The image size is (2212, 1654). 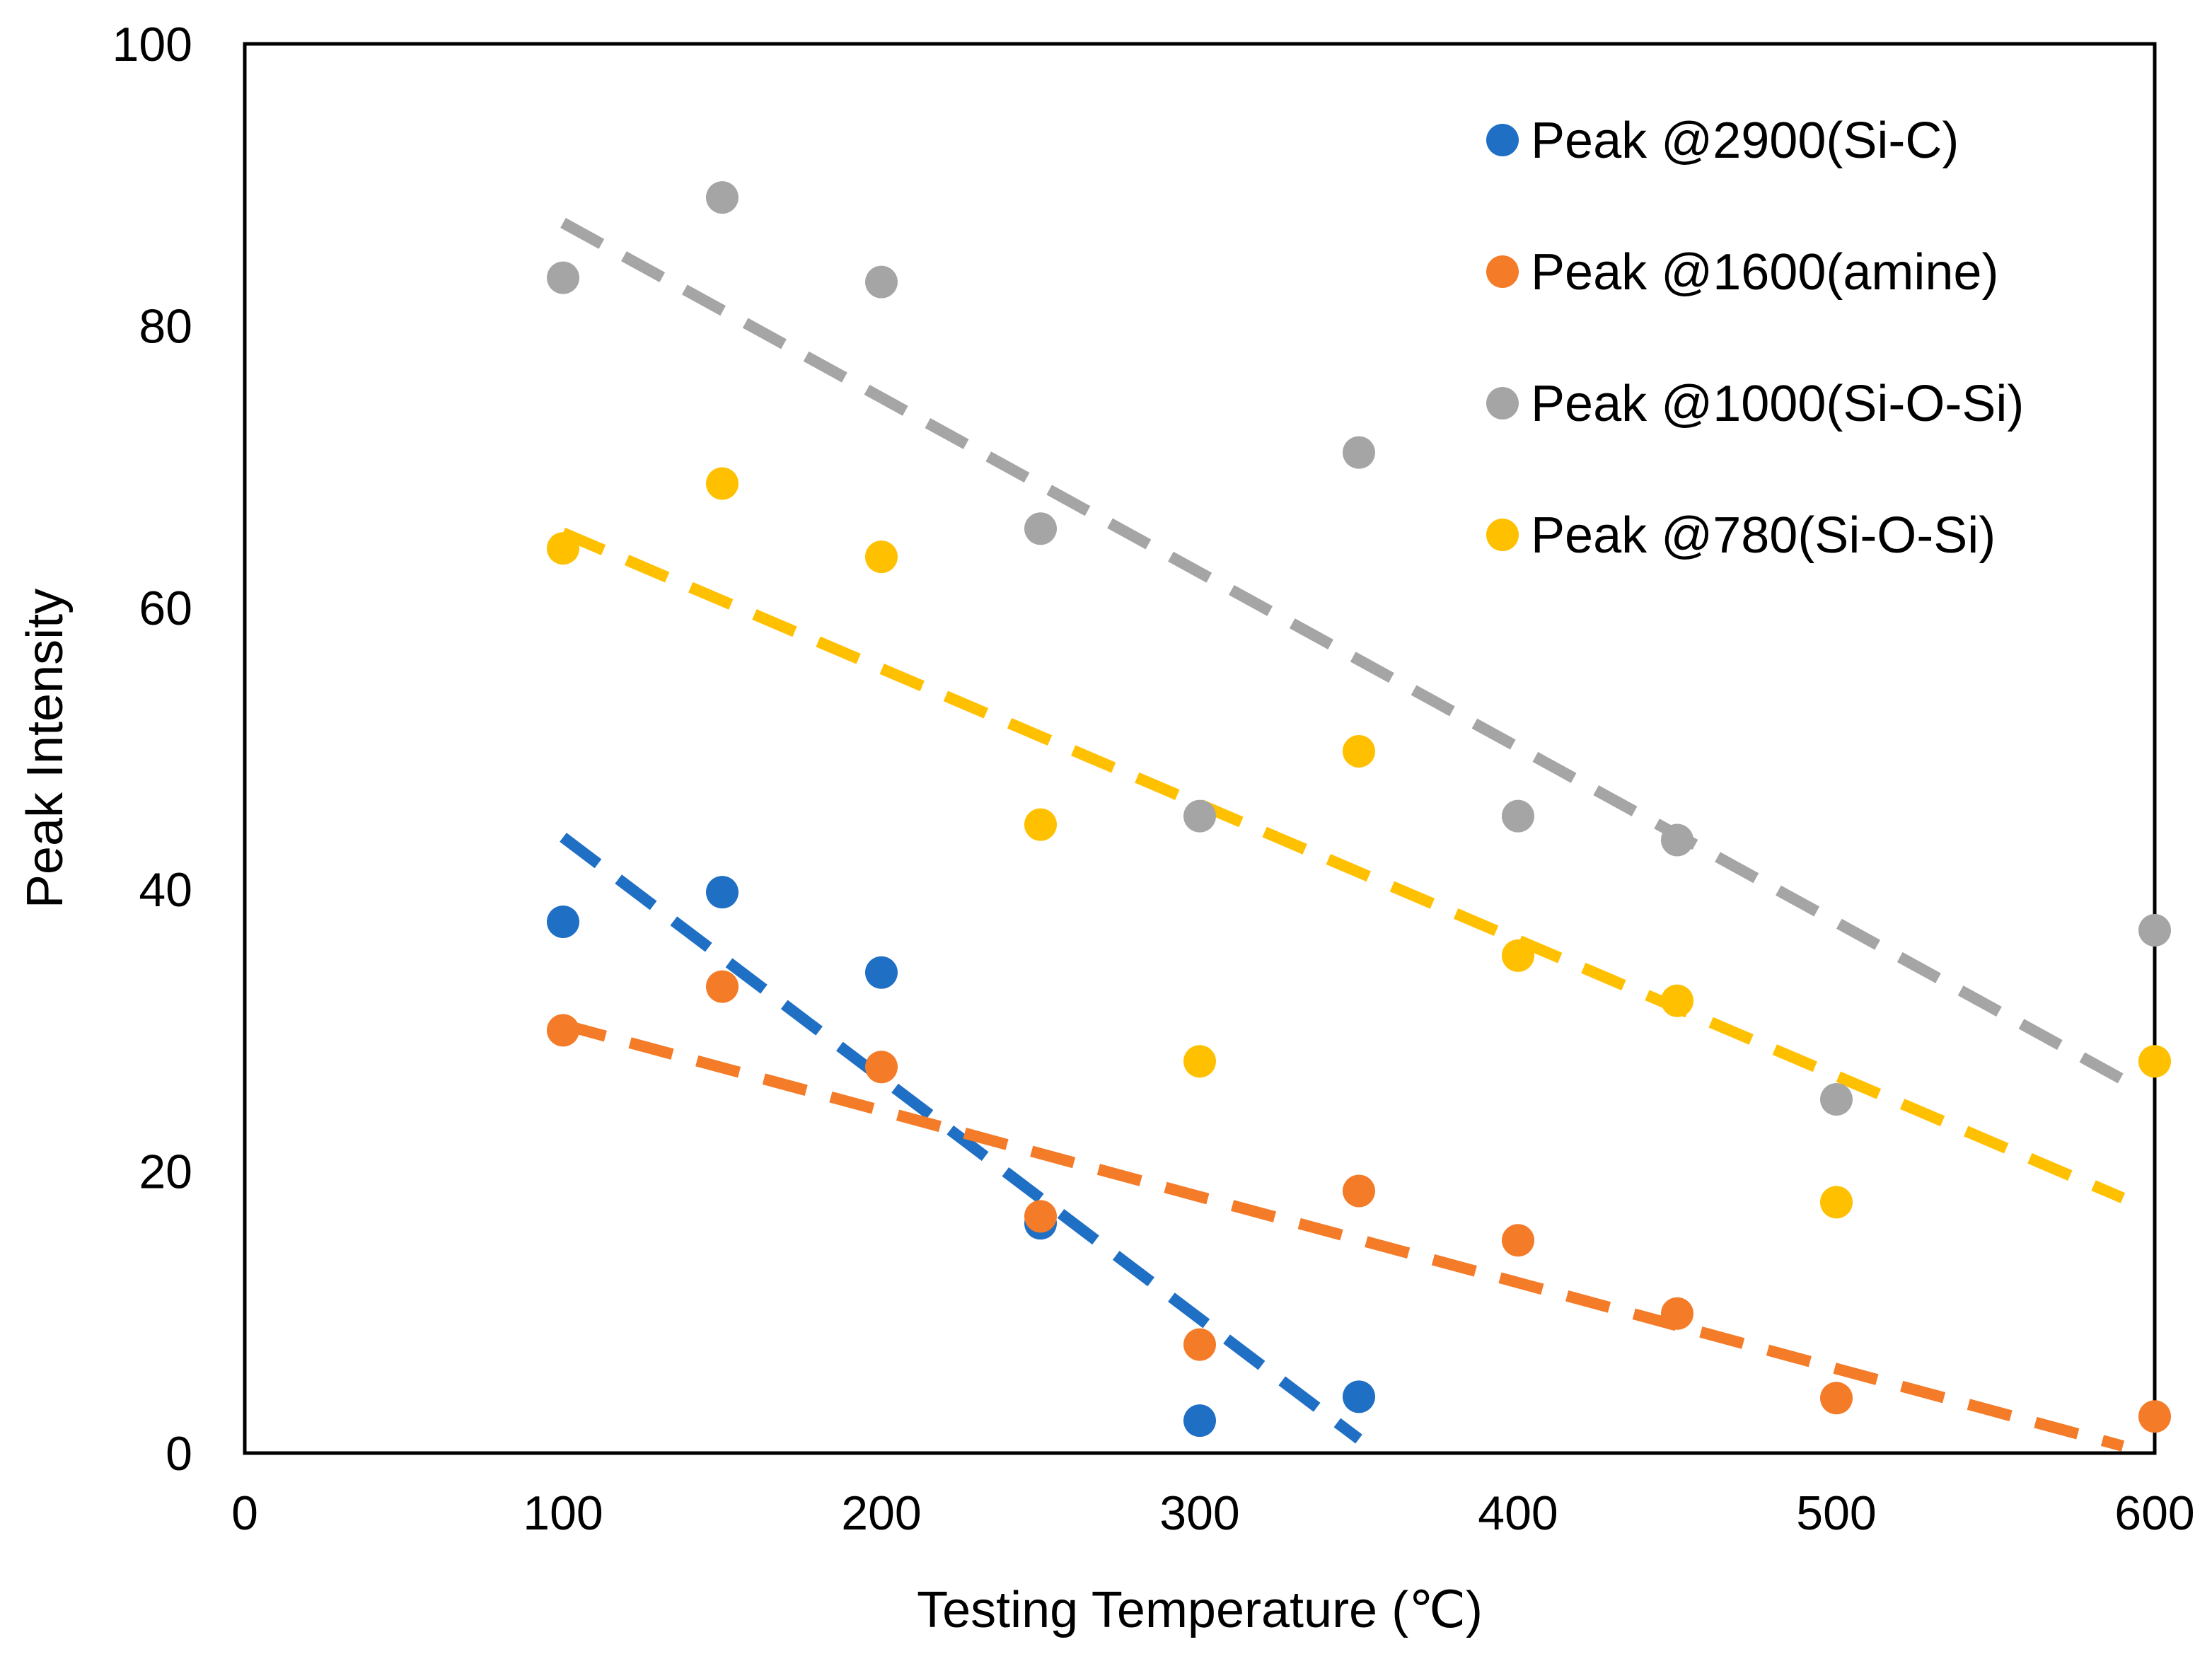 What do you see at coordinates (152, 749) in the screenshot?
I see `y-axis-ticks: 0 20 40 60 80 100` at bounding box center [152, 749].